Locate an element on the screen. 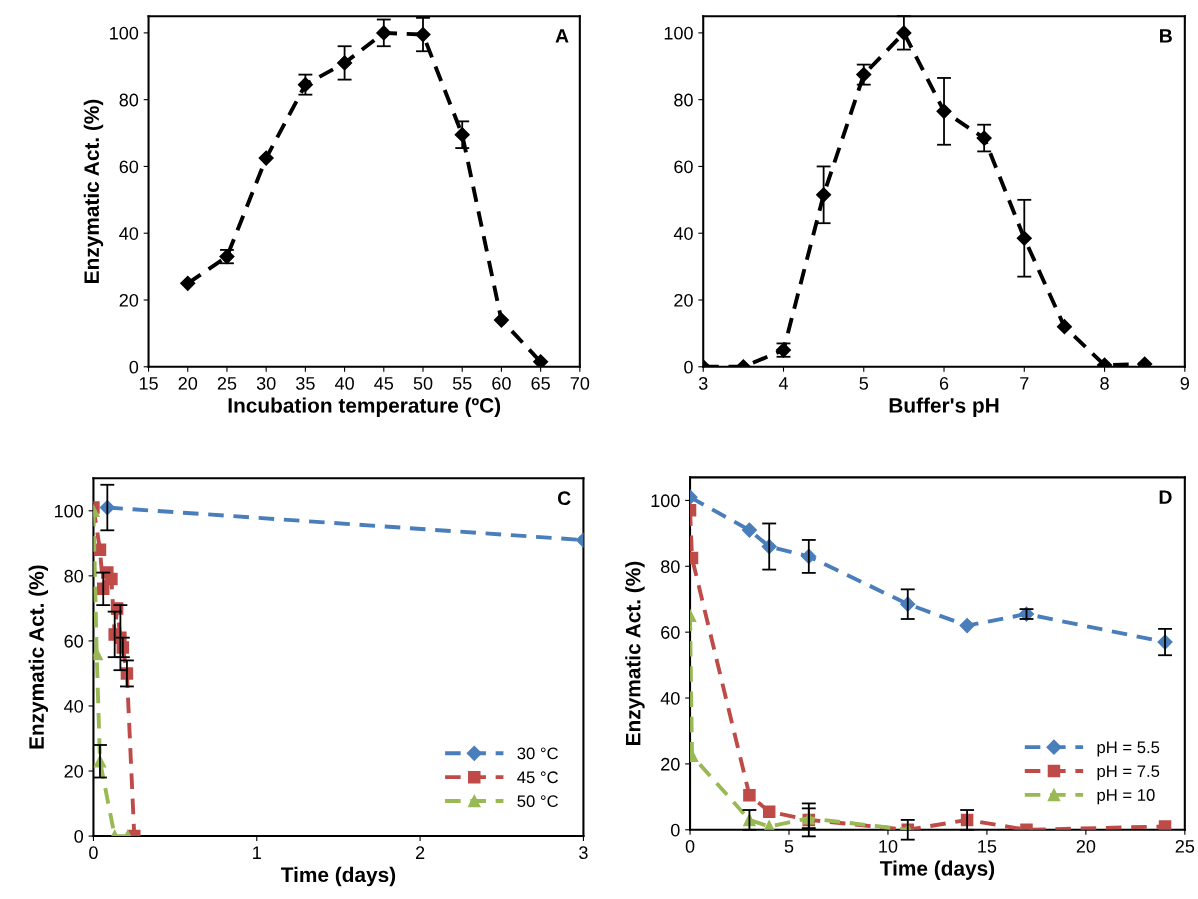  x-tick-label: 65 is located at coordinates (540, 383).